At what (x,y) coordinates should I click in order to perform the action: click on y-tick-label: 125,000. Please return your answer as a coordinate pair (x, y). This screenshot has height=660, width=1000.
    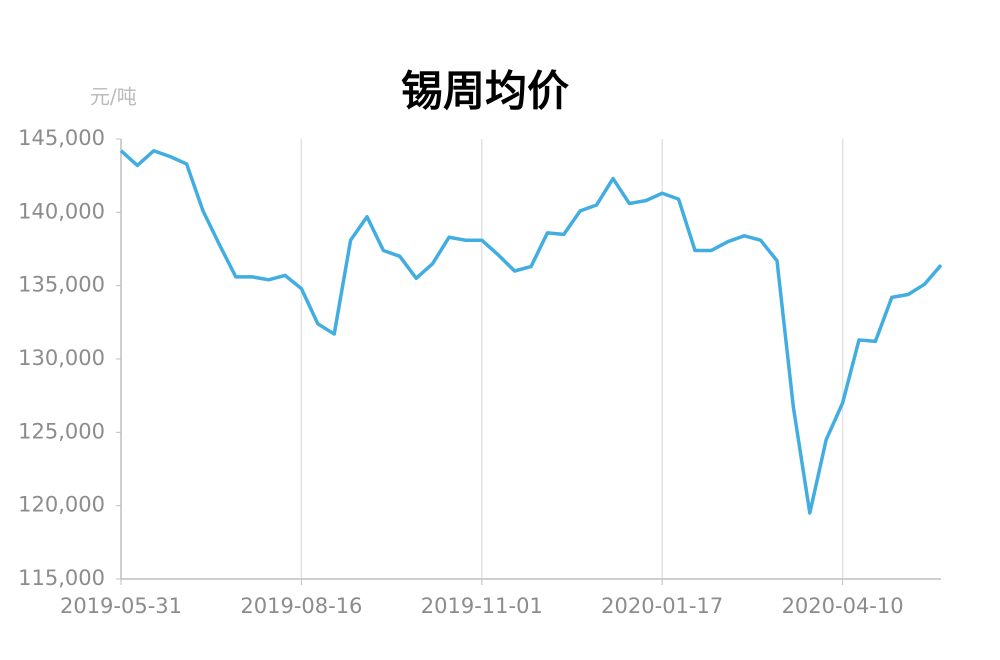
    Looking at the image, I should click on (61, 431).